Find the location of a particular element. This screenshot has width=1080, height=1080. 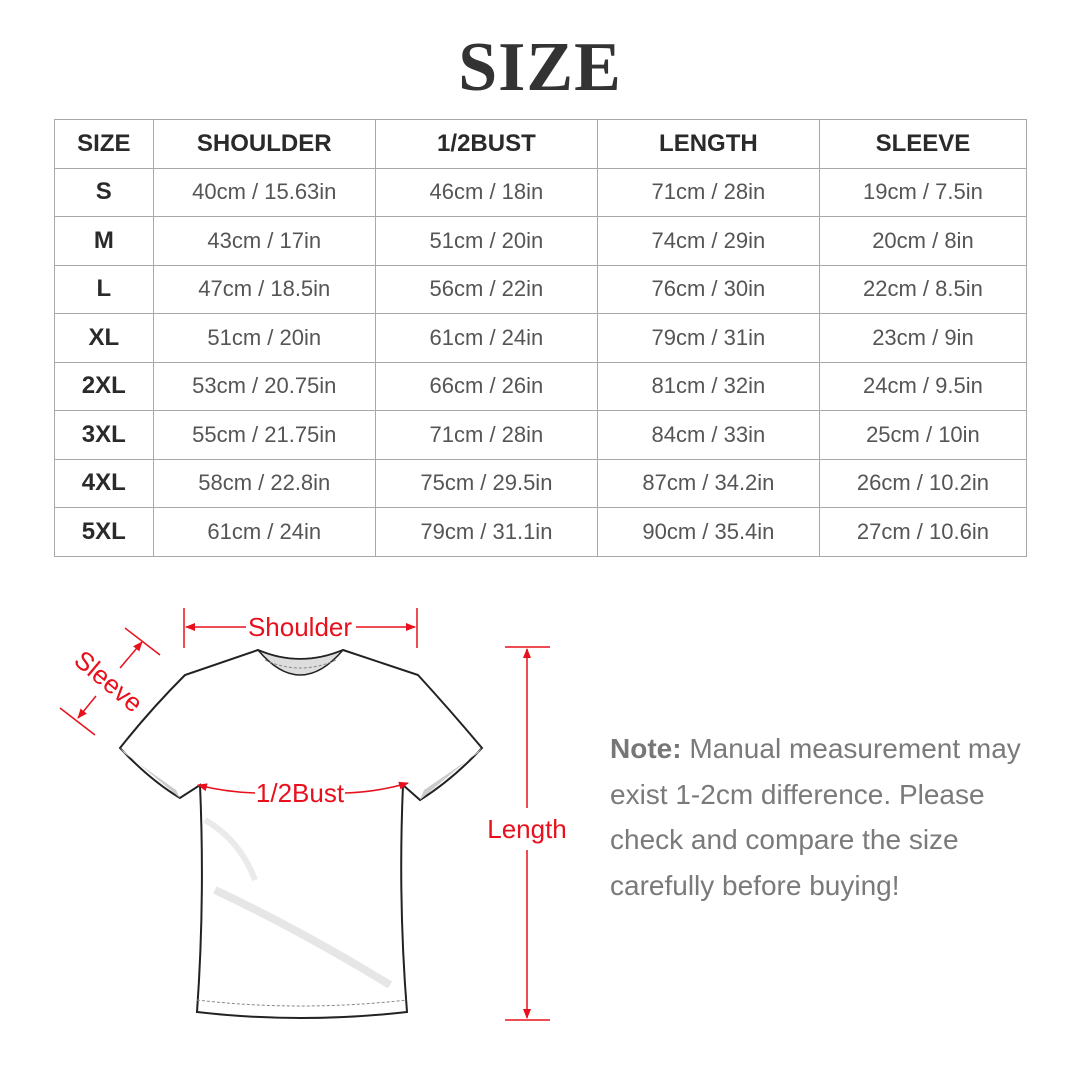

size-cell: M is located at coordinates (104, 241).